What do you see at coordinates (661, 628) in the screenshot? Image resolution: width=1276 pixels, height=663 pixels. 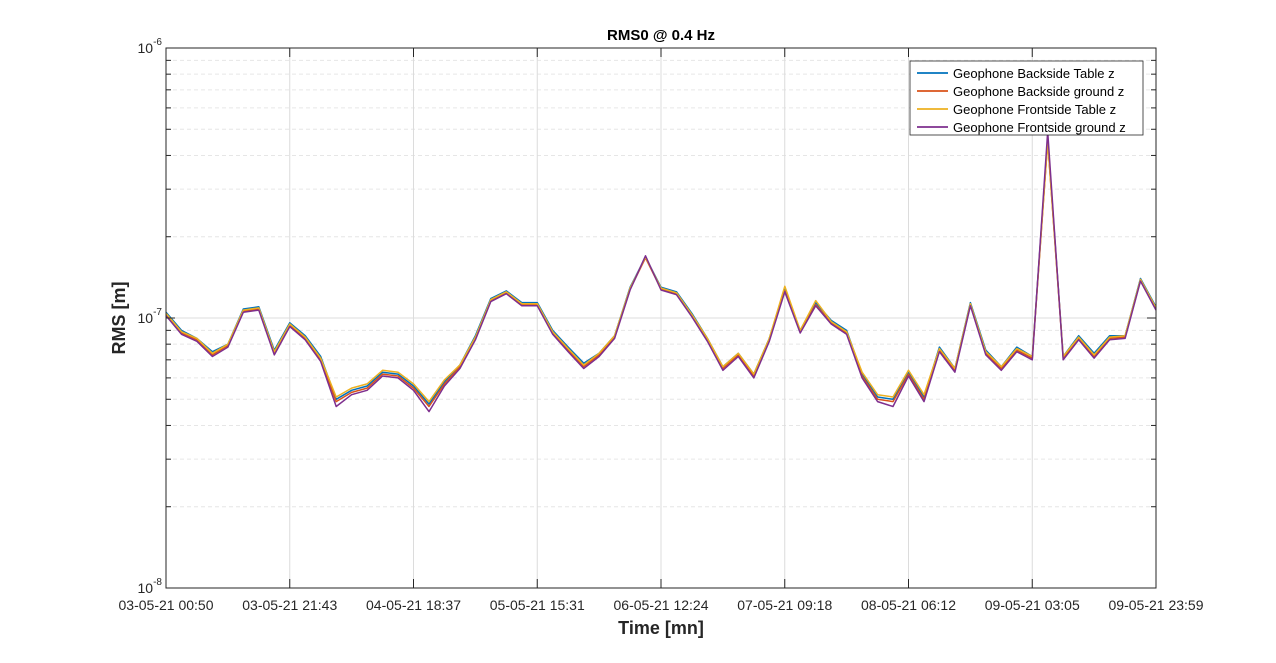 I see `x-axis-title: Time [mn]` at bounding box center [661, 628].